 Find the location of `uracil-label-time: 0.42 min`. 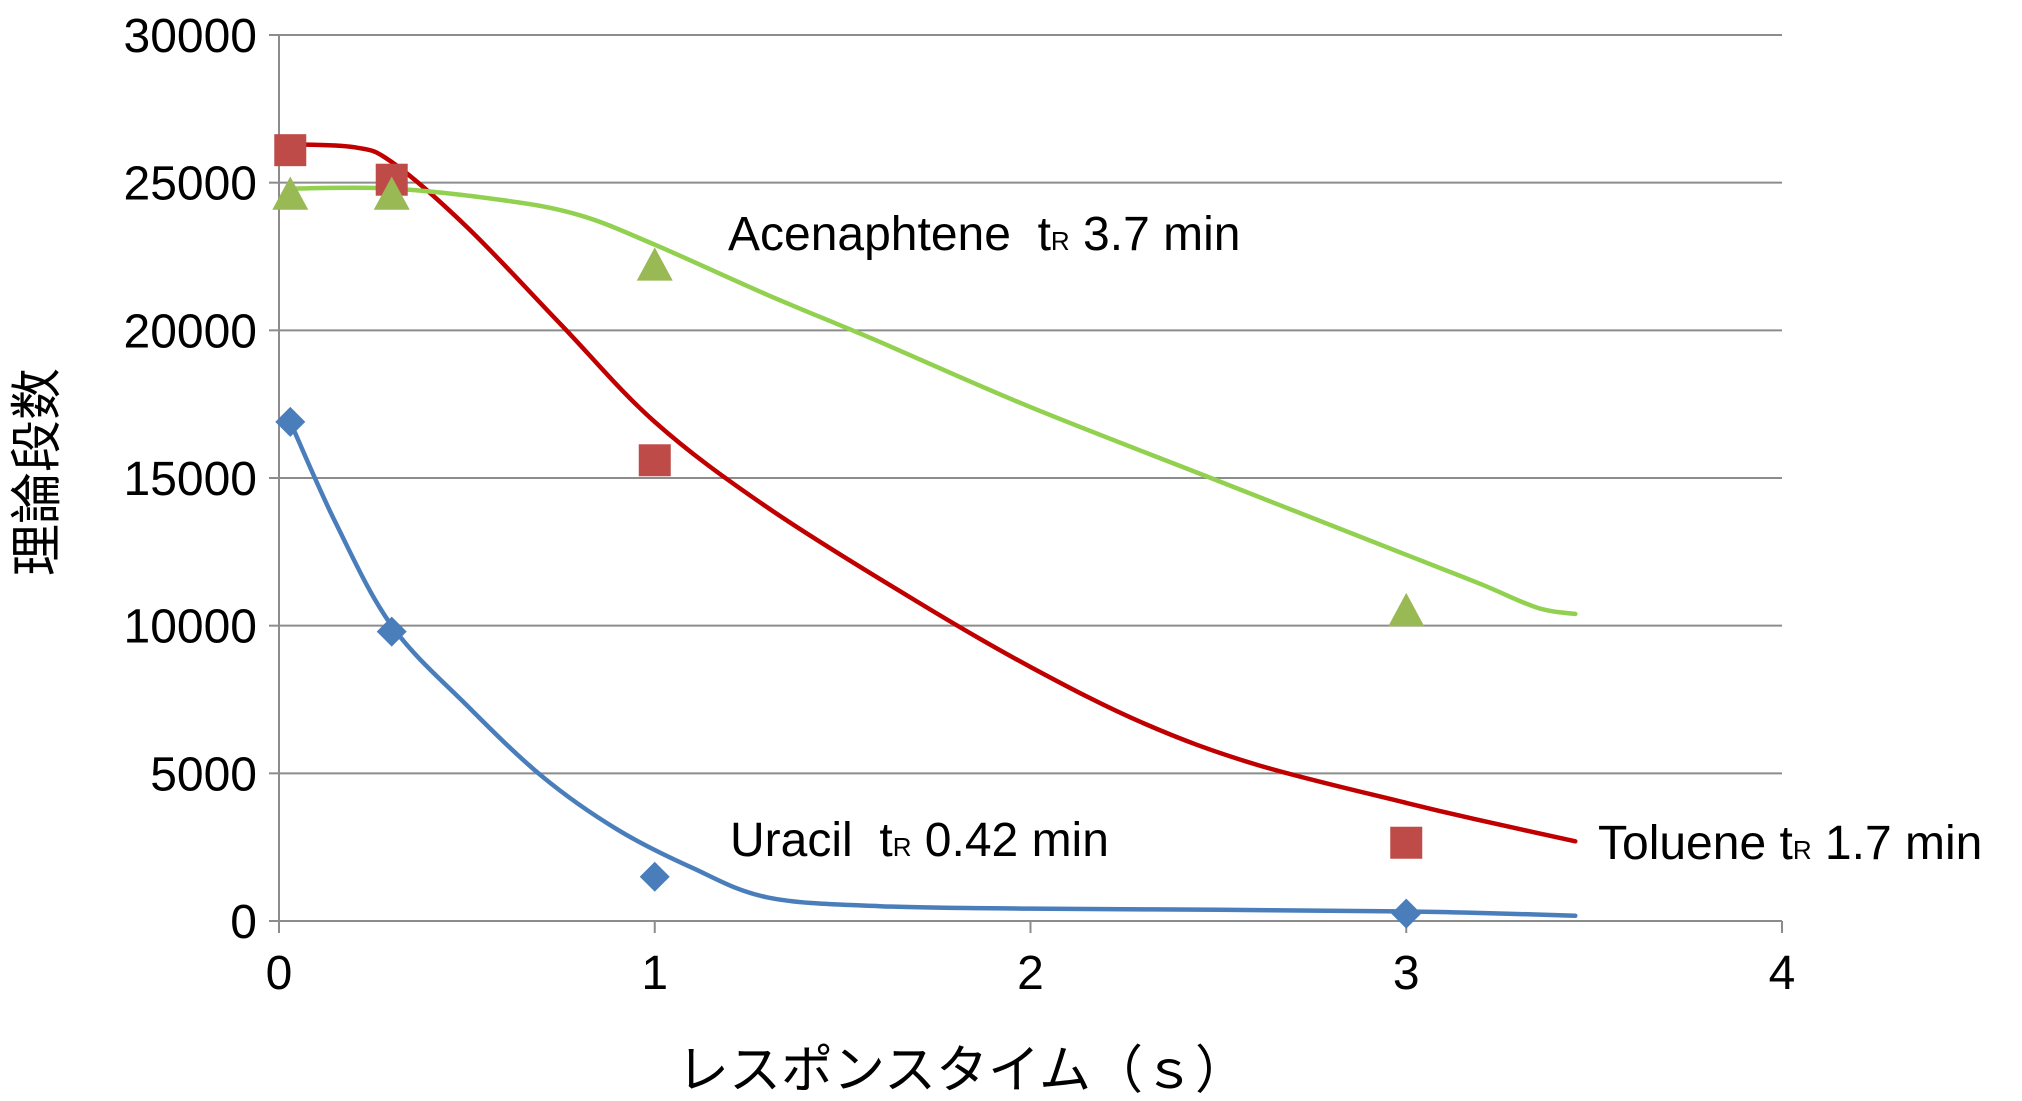

uracil-label-time: 0.42 min is located at coordinates (1009, 840).